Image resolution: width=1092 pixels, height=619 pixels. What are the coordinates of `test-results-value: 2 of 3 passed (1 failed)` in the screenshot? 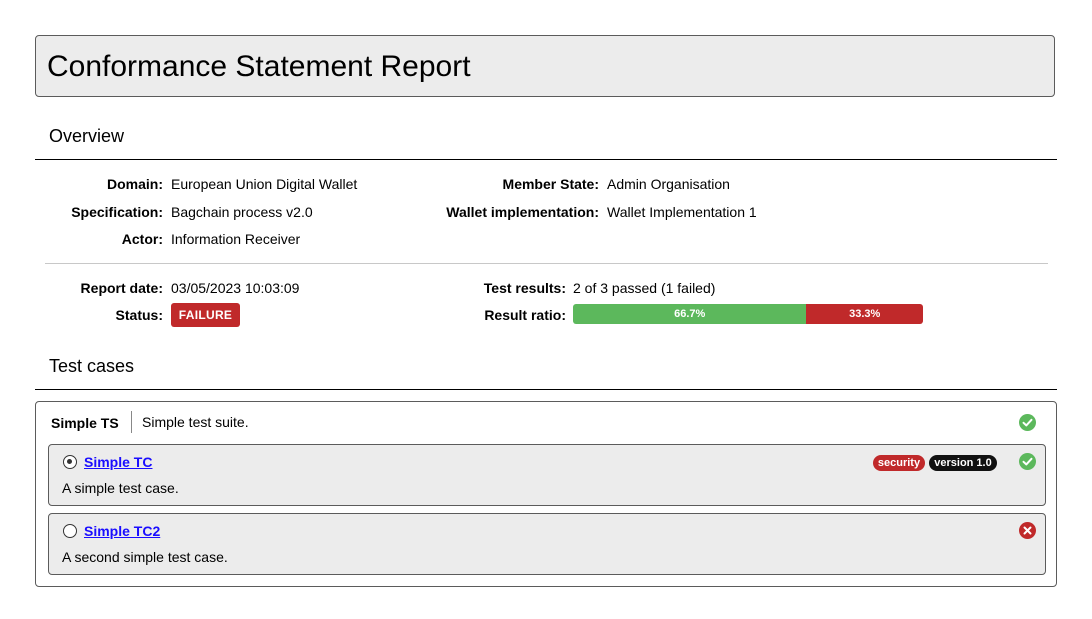 It's located at (644, 288).